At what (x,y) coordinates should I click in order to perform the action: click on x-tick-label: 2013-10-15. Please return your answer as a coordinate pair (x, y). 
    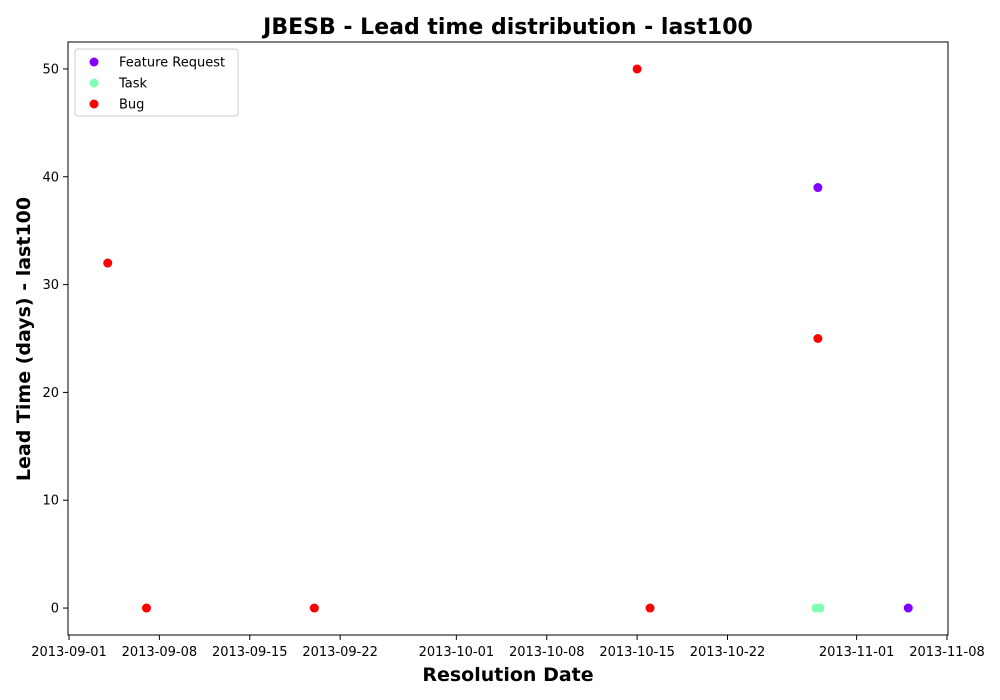
    Looking at the image, I should click on (637, 652).